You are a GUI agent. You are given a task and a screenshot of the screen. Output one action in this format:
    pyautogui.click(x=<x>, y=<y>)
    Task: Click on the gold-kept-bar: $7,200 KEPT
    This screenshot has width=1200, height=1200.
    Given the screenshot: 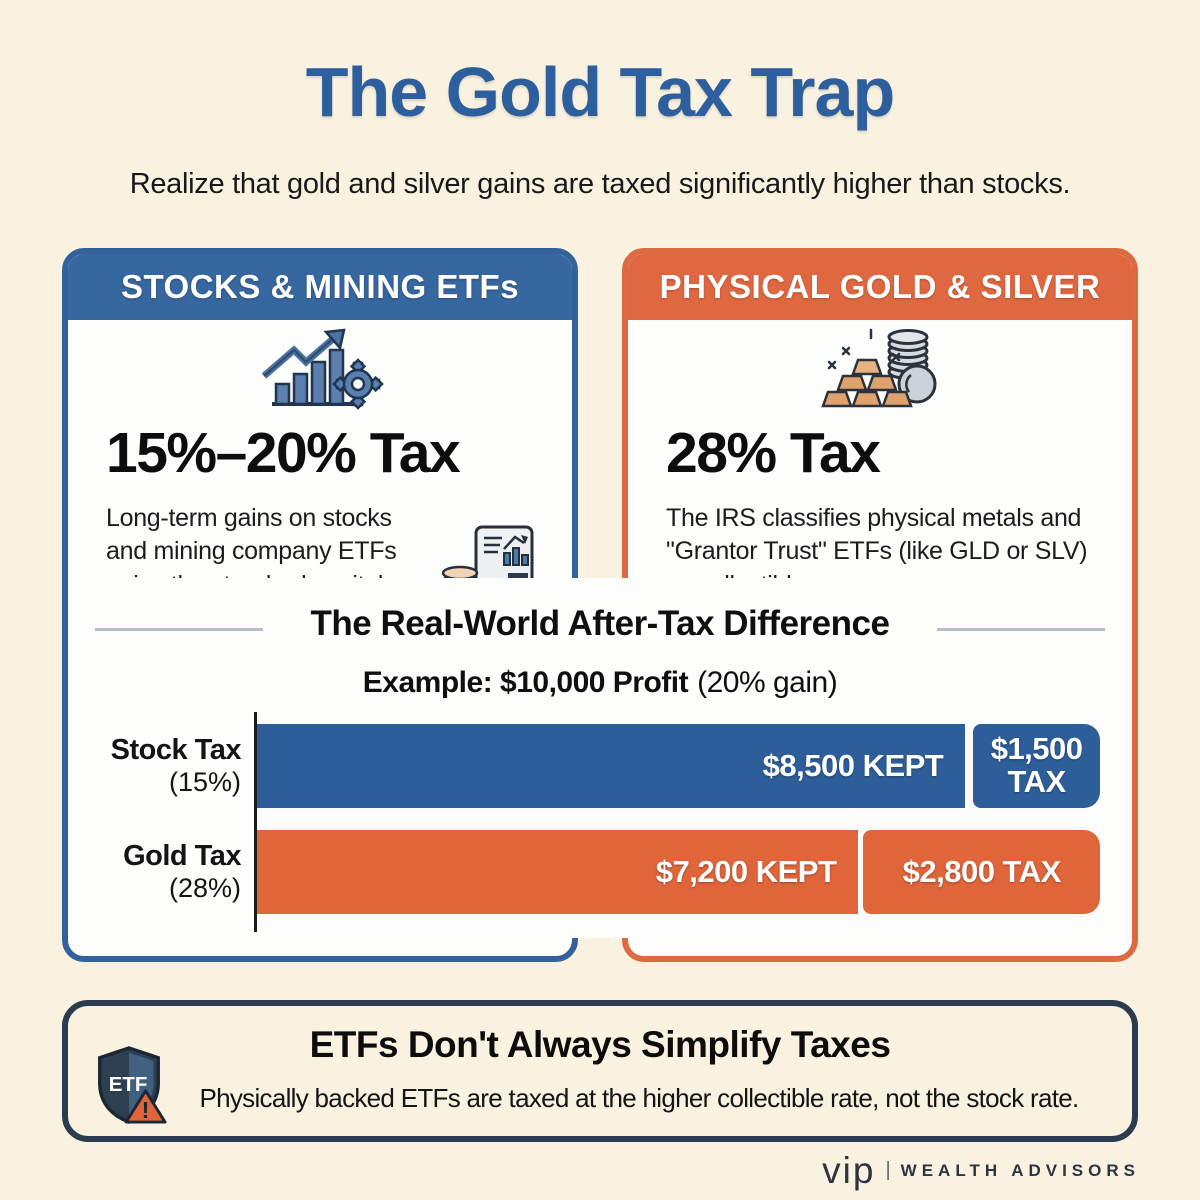 What is the action you would take?
    pyautogui.click(x=557, y=872)
    